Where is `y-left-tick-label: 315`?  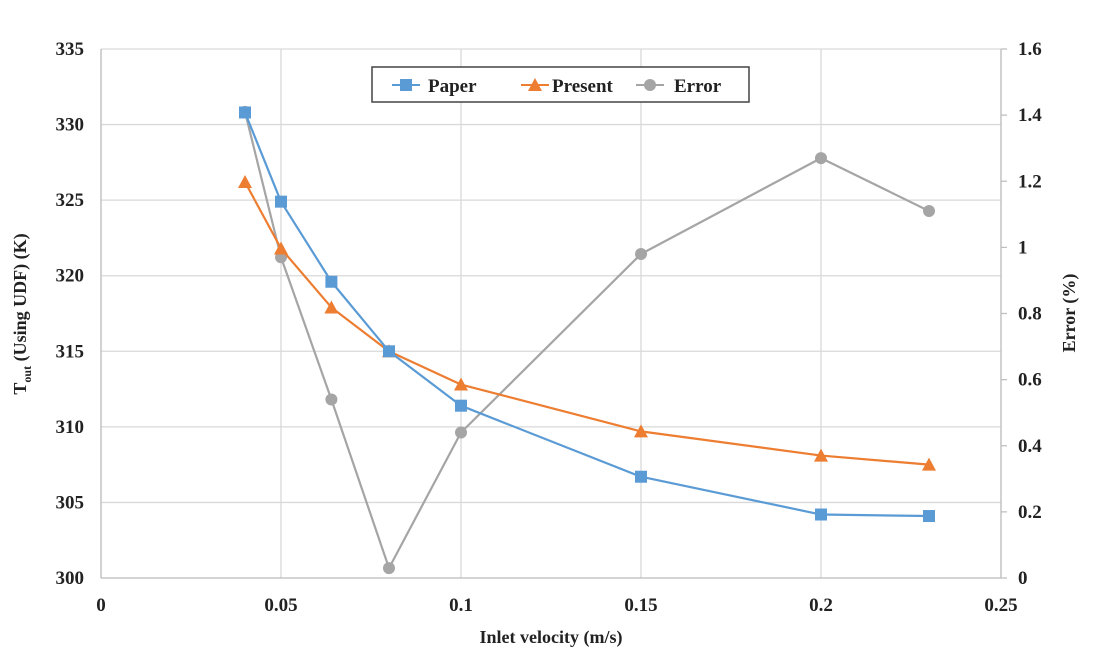 y-left-tick-label: 315 is located at coordinates (70, 351).